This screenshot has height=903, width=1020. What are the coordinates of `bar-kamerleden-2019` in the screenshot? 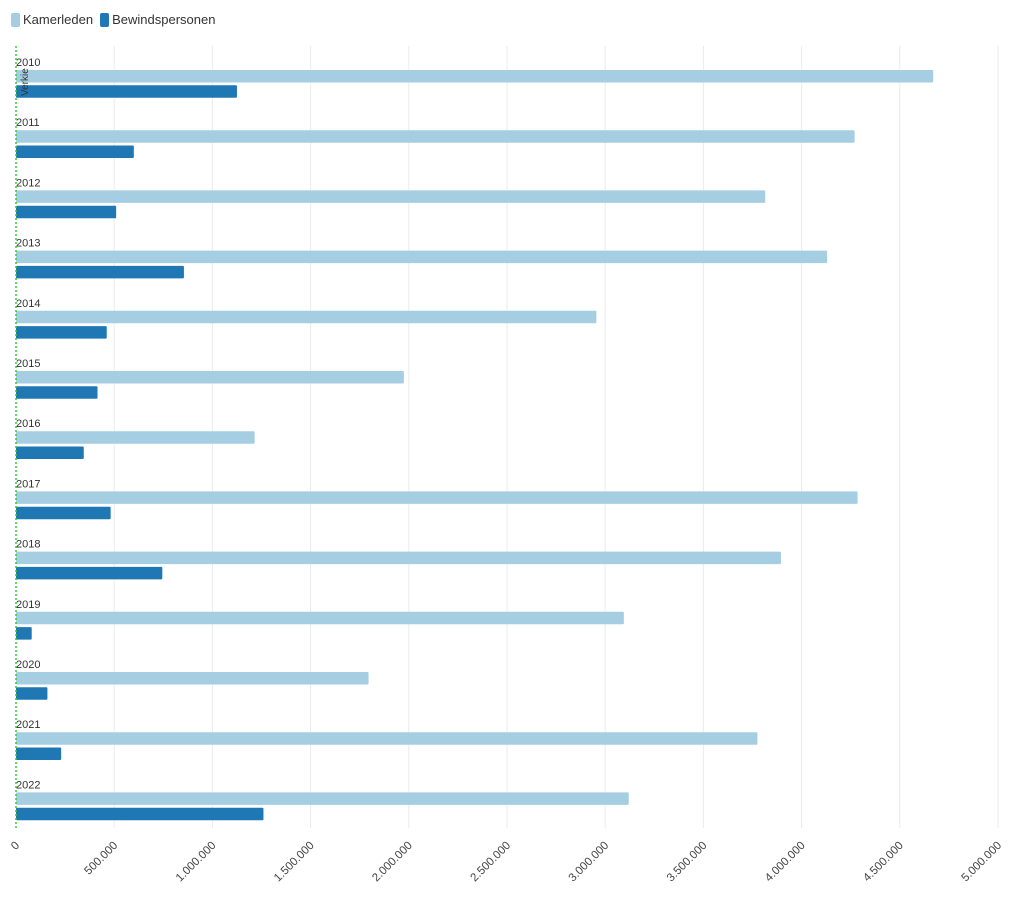 It's located at (320, 618).